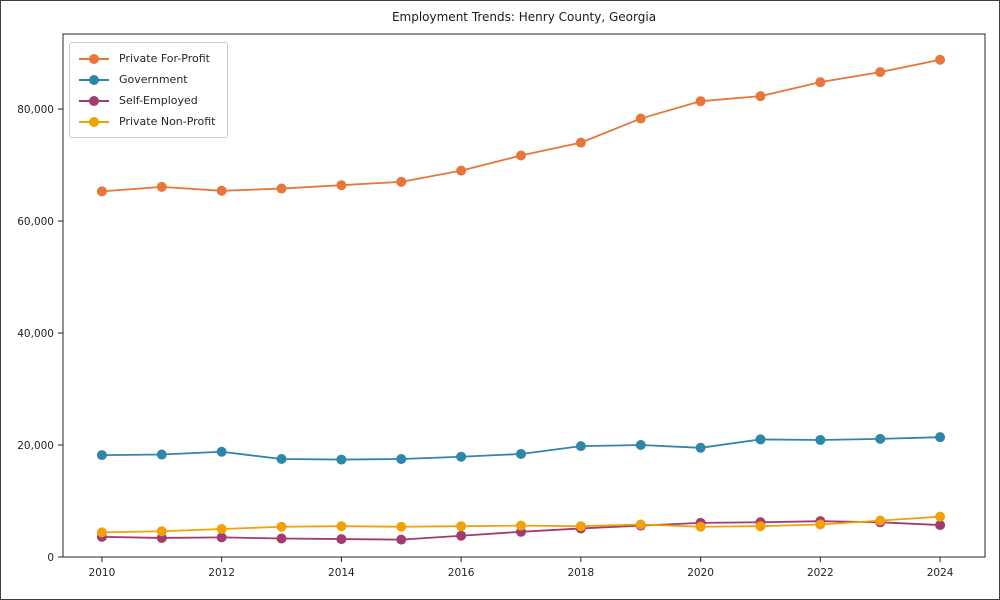  What do you see at coordinates (700, 573) in the screenshot?
I see `x-tick-label: 2020` at bounding box center [700, 573].